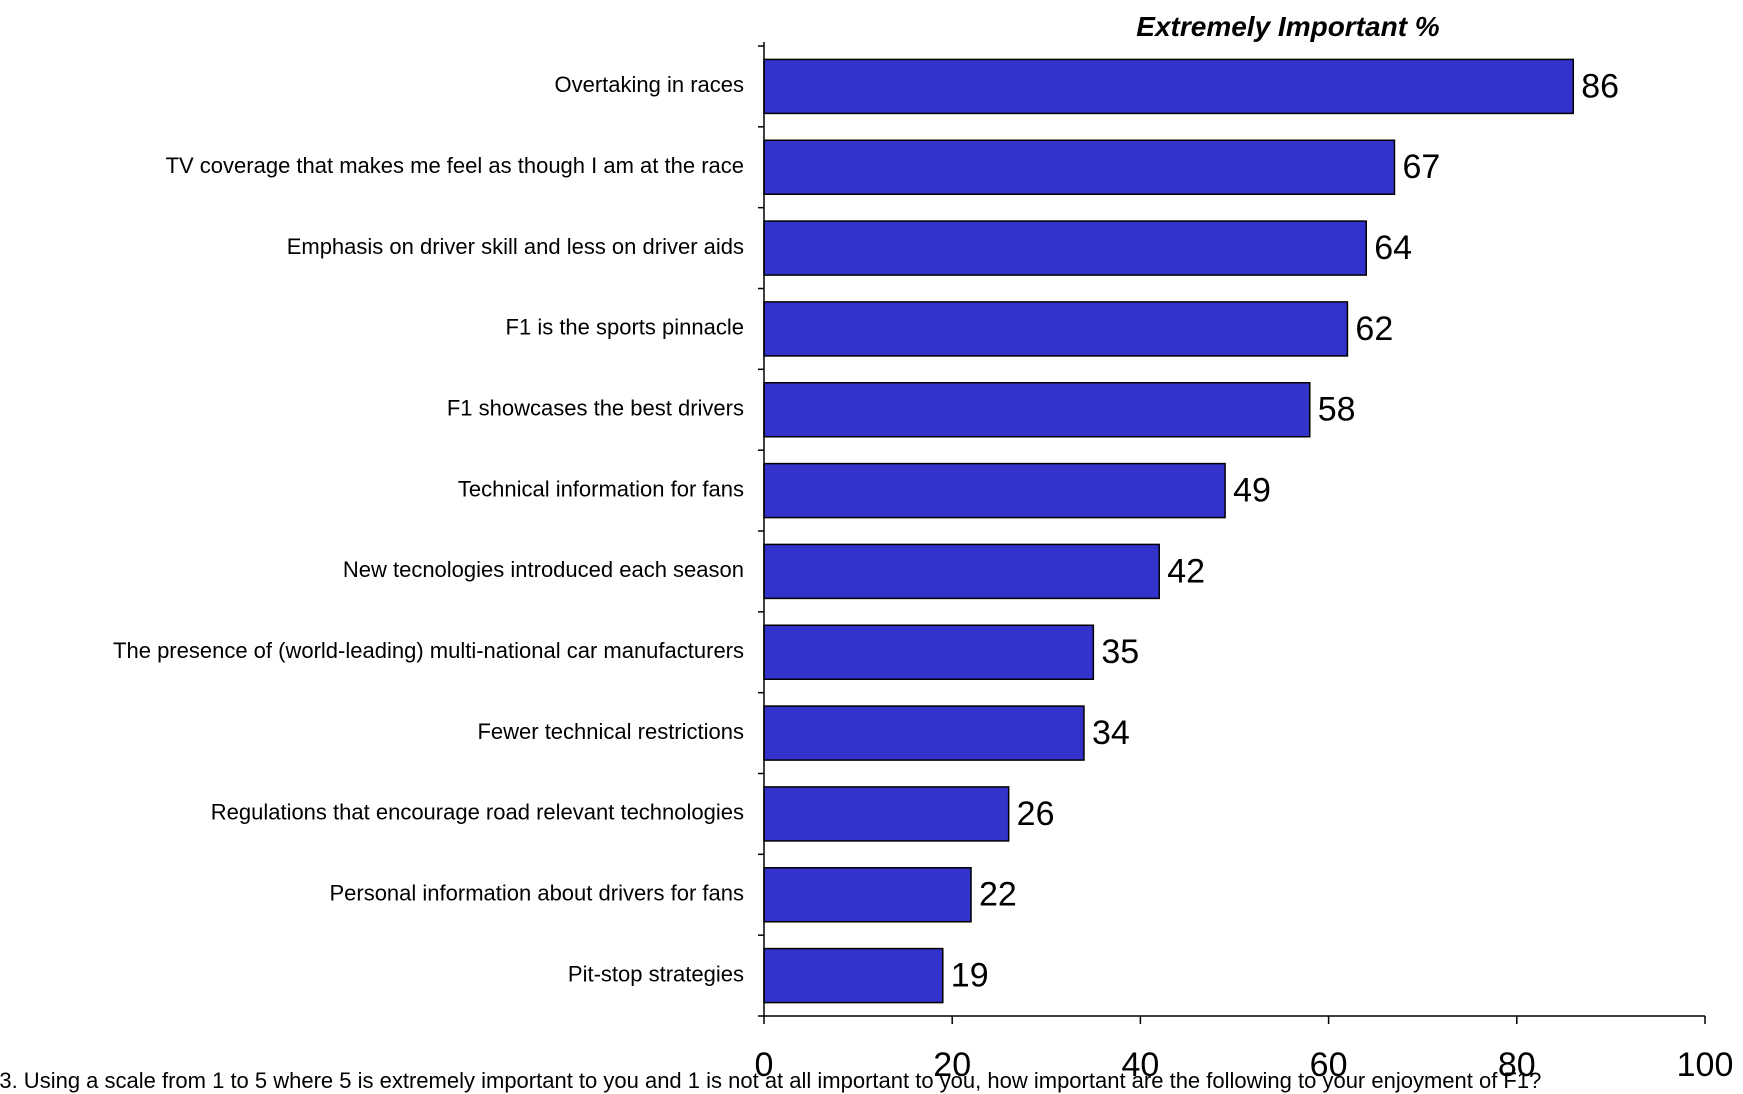 The height and width of the screenshot is (1094, 1743). Describe the element at coordinates (601, 488) in the screenshot. I see `category-label: Technical information for fans` at that location.